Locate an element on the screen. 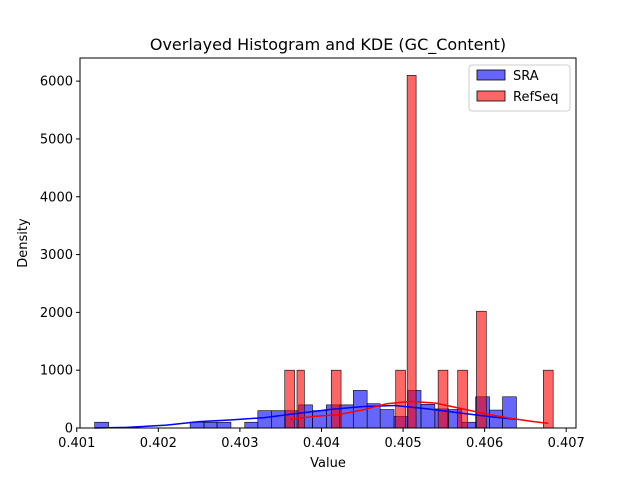  y-tick-label: 2000 is located at coordinates (56, 313).